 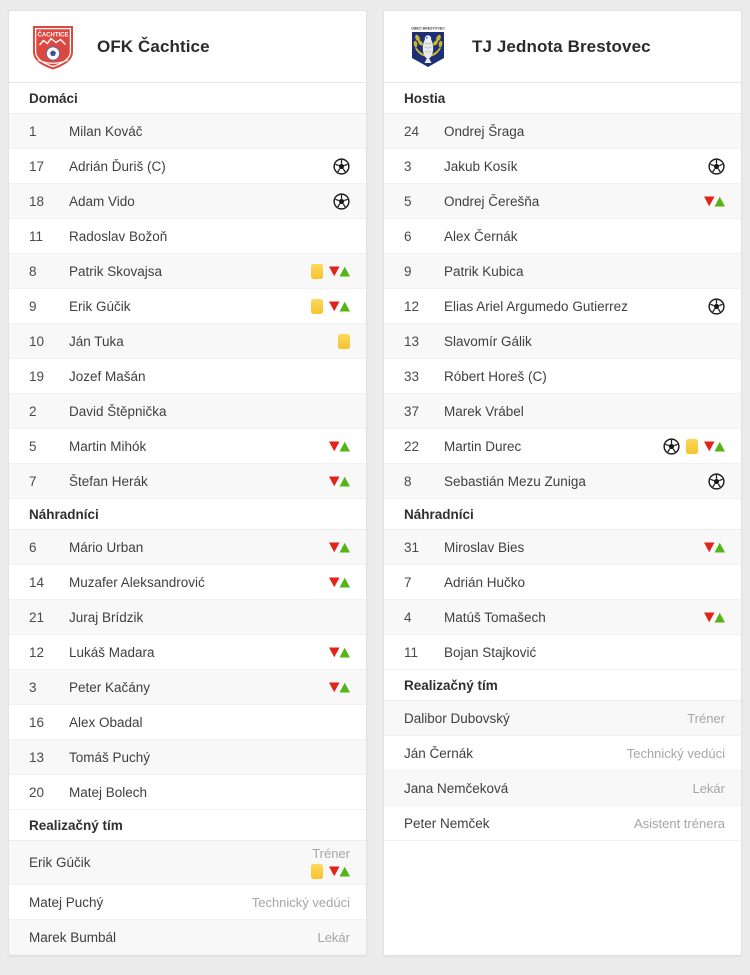 What do you see at coordinates (187, 236) in the screenshot?
I see `player-row: 11 Radoslav Božoň` at bounding box center [187, 236].